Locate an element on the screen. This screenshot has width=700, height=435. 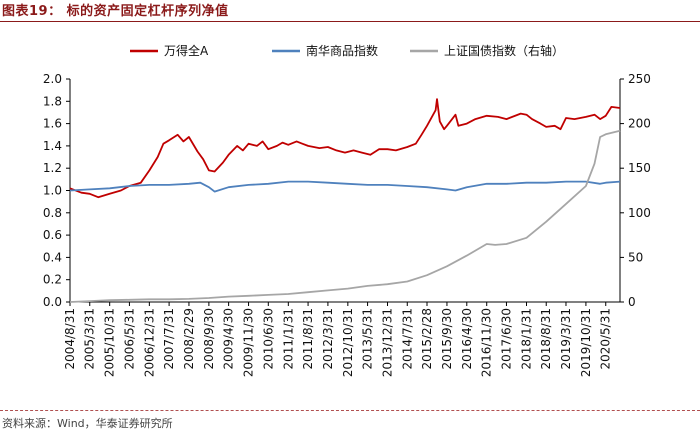
left-tick-label: 1.8 is located at coordinates (52, 101).